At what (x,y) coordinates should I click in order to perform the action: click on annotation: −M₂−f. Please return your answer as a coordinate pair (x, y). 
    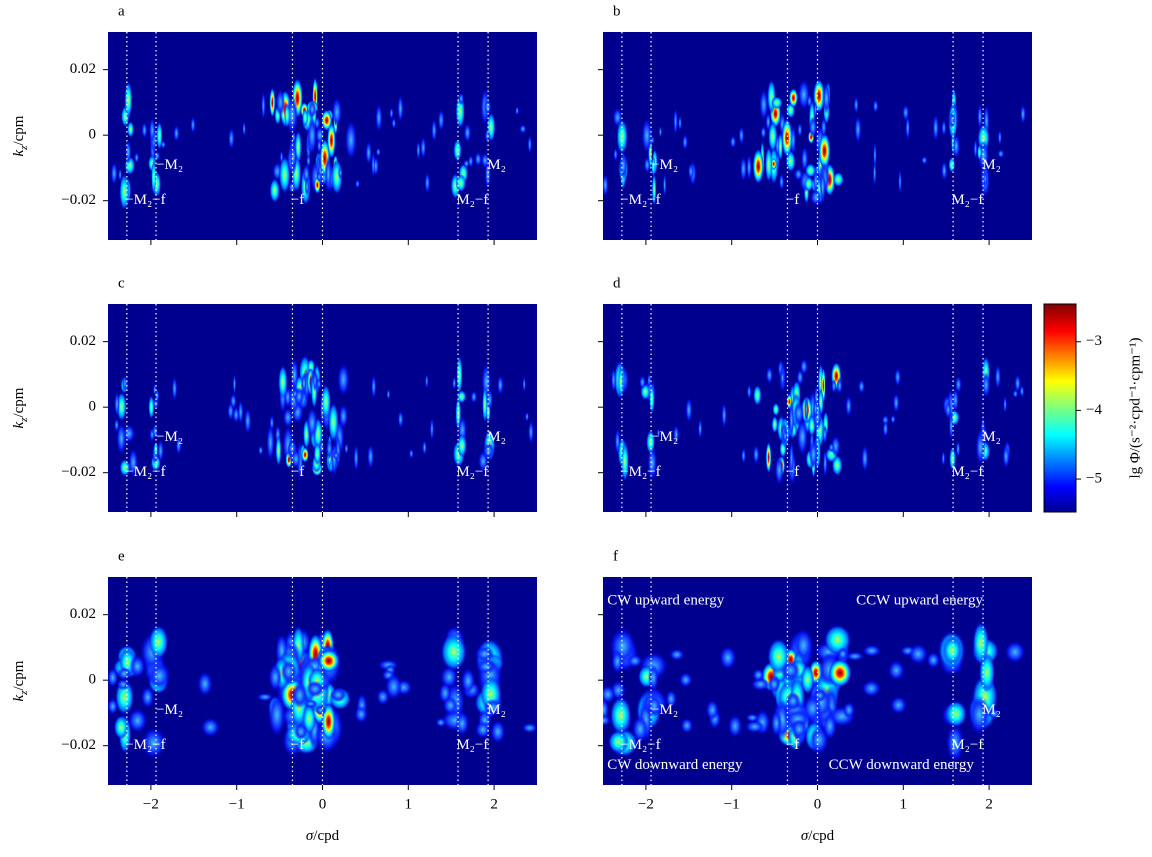
    Looking at the image, I should click on (640, 200).